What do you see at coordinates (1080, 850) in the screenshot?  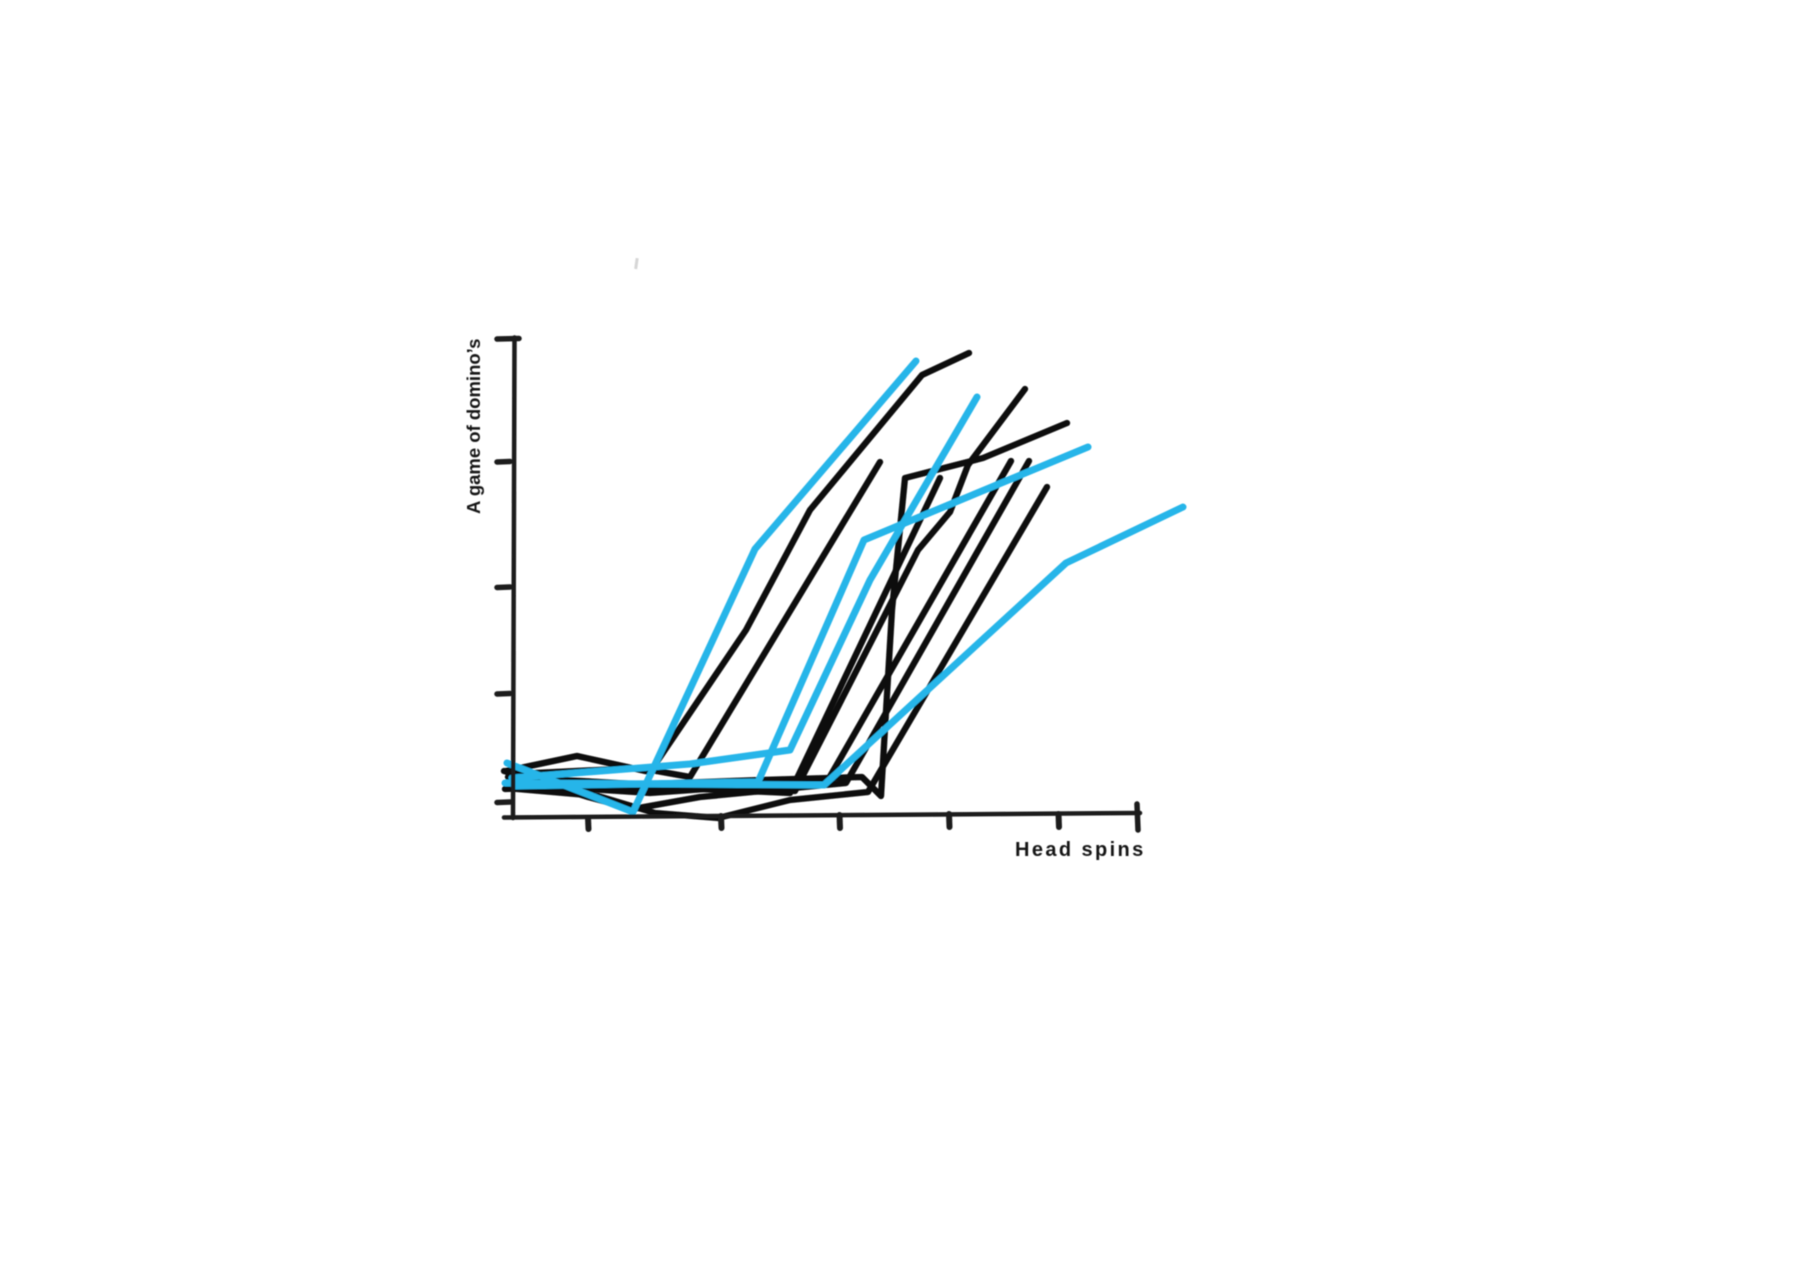 I see `svg-text: Head spins` at bounding box center [1080, 850].